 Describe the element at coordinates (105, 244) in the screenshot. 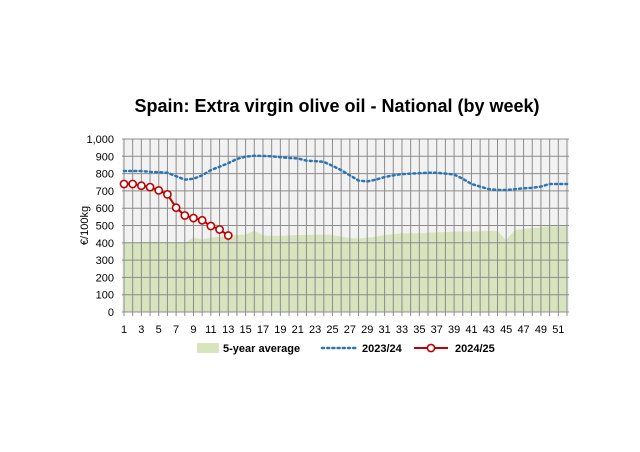

I see `y-tick-label: 400` at that location.